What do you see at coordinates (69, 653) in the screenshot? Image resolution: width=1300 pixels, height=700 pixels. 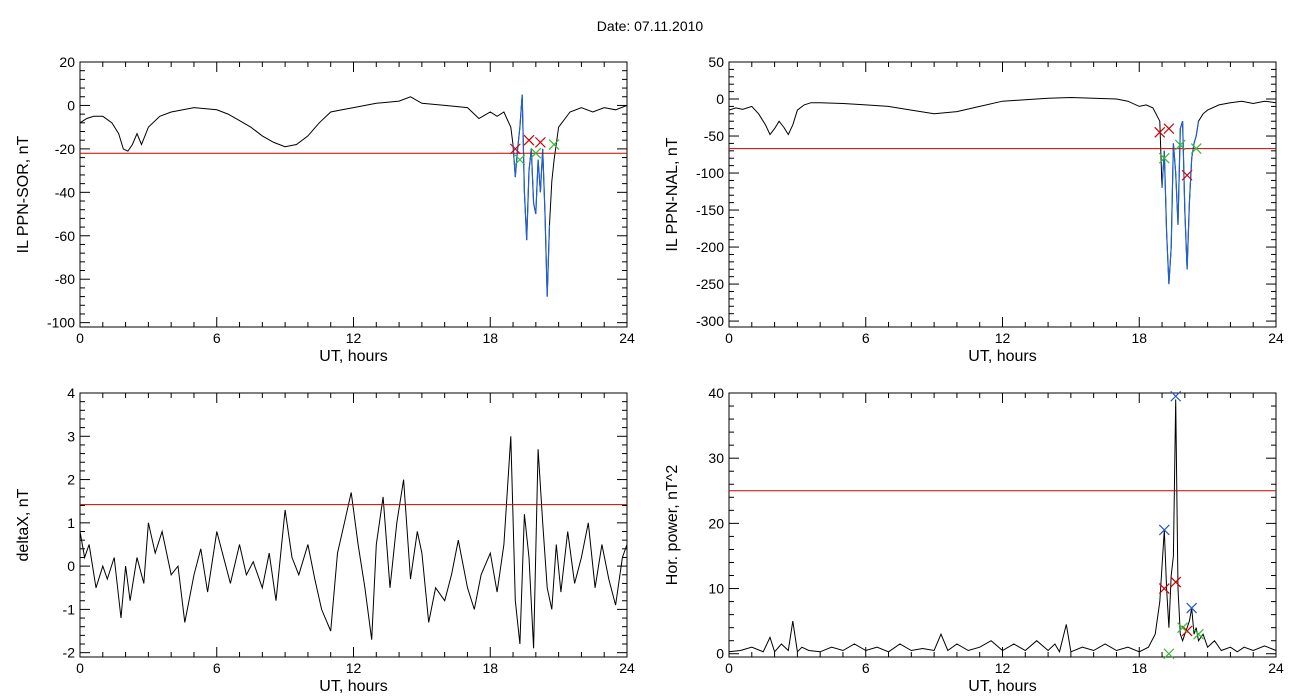 I see `y-tick-label: -2` at bounding box center [69, 653].